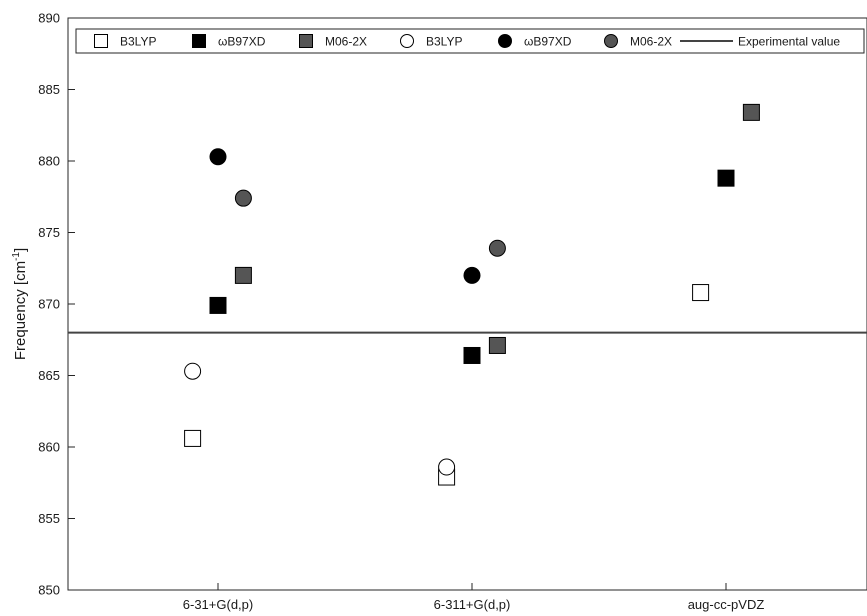 The height and width of the screenshot is (616, 867). What do you see at coordinates (472, 604) in the screenshot?
I see `x-tick-label: 6-311+G(d,p)` at bounding box center [472, 604].